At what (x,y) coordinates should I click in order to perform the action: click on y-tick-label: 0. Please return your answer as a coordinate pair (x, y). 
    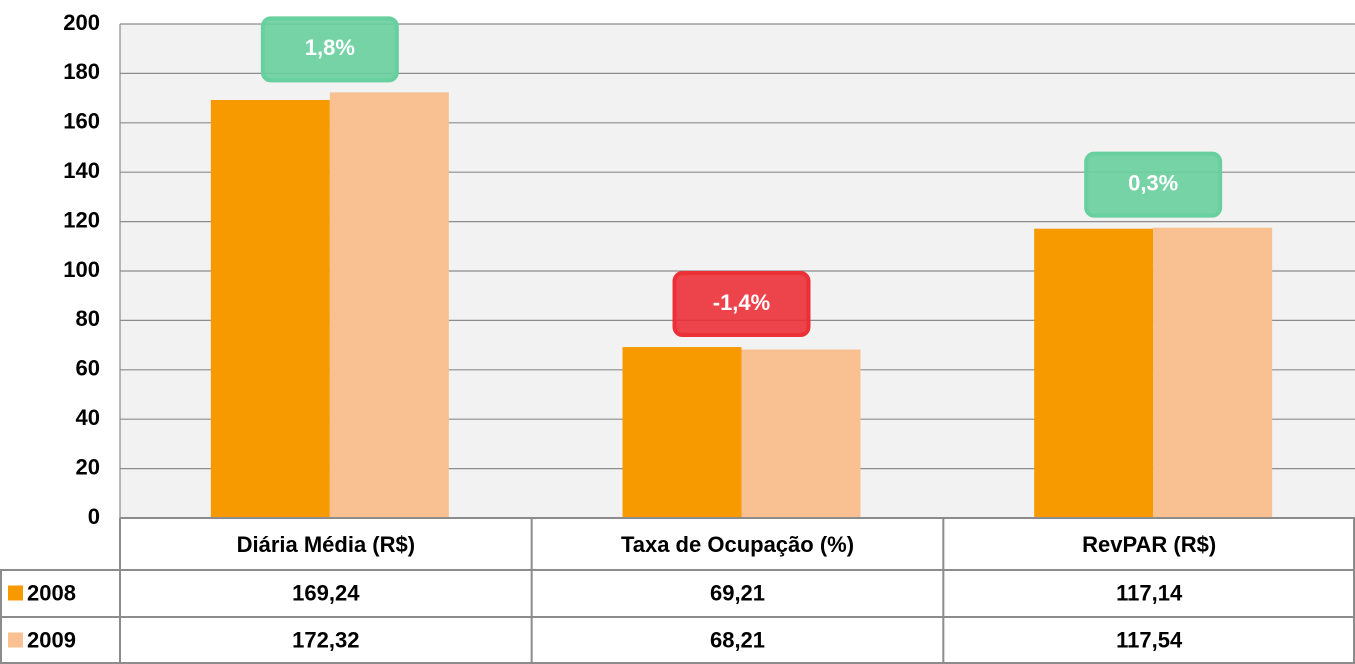
    Looking at the image, I should click on (94, 516).